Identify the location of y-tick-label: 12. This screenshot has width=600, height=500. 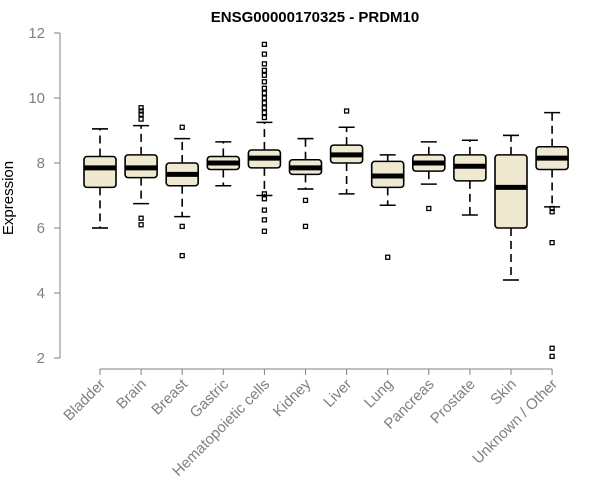
(36, 33).